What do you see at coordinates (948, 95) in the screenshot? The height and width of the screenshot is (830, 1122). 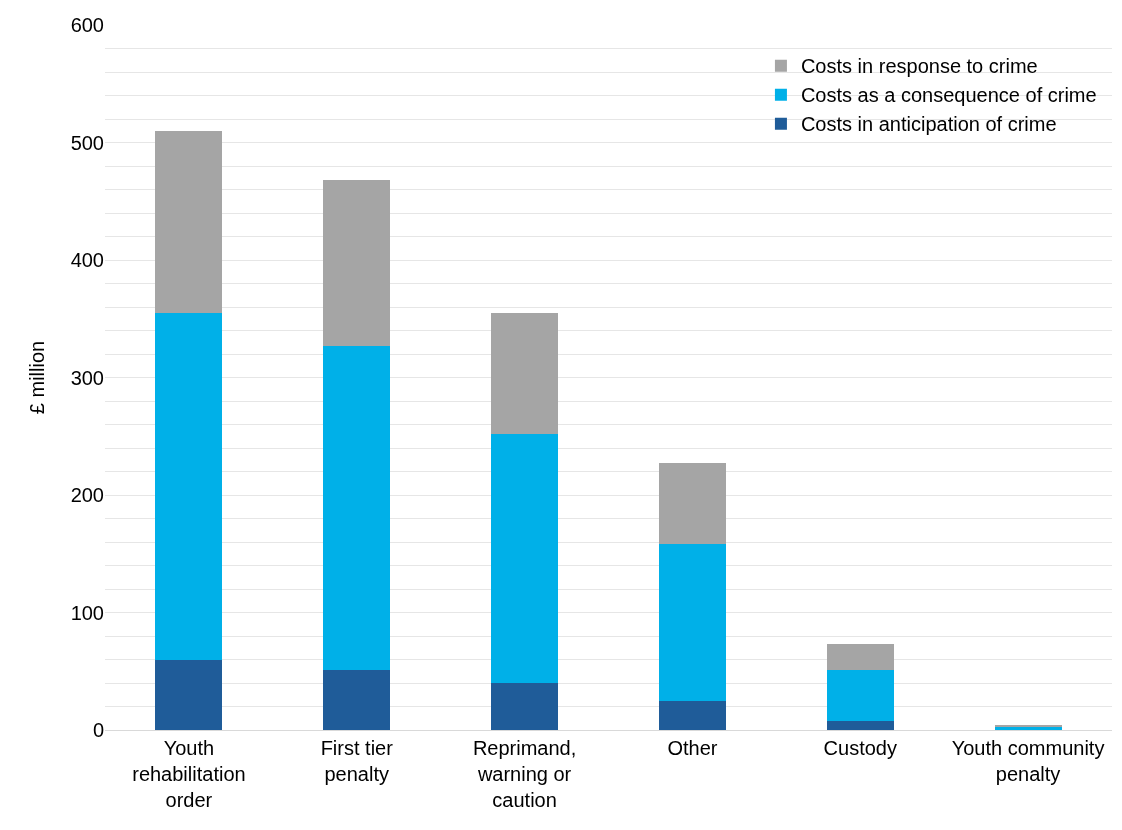 I see `legend-label: Costs as a consequence of crime` at bounding box center [948, 95].